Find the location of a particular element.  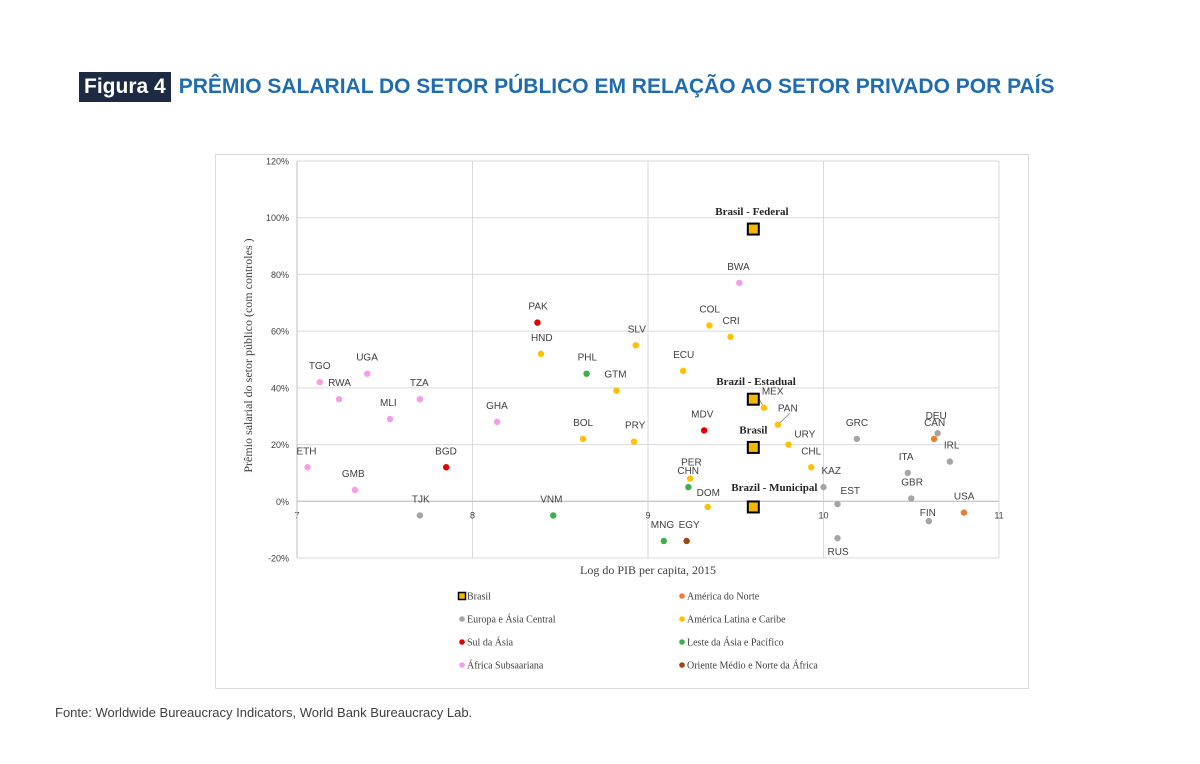

point-label: FIN is located at coordinates (928, 513).